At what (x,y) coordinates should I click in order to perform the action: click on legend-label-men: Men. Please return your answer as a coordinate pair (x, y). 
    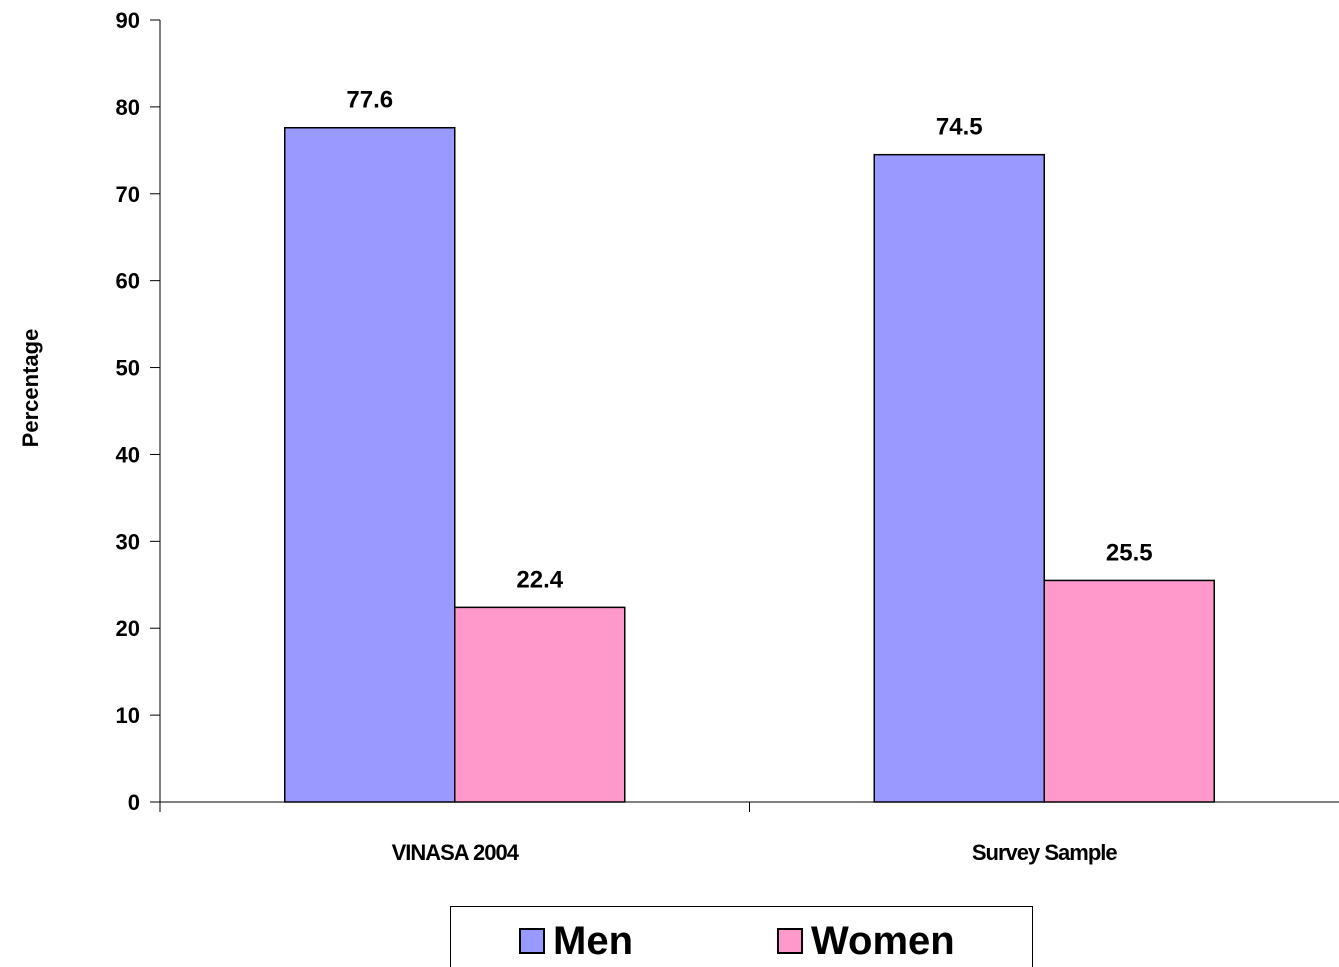
    Looking at the image, I should click on (593, 941).